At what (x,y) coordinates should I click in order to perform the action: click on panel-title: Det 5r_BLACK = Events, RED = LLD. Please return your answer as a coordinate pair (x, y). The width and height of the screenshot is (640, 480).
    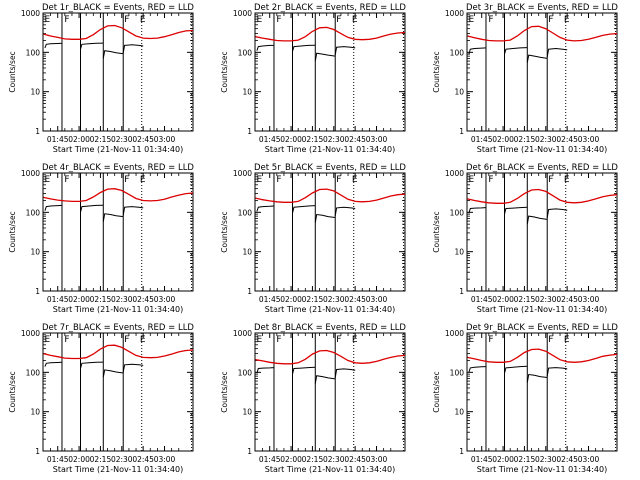
    Looking at the image, I should click on (330, 168).